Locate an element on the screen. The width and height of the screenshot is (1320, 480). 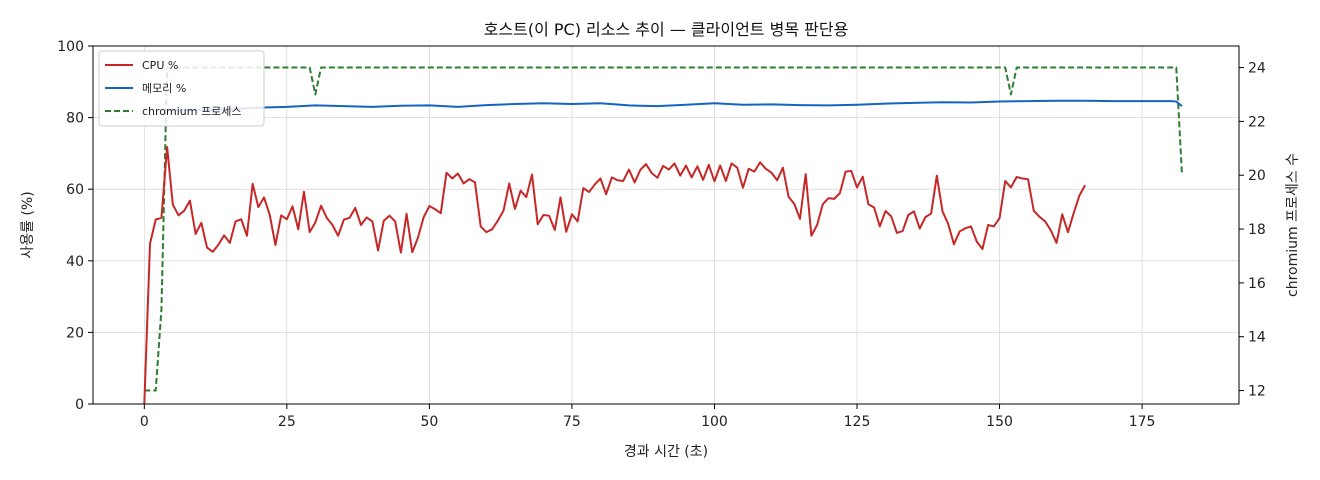
x-tick-label: 175 is located at coordinates (1142, 422).